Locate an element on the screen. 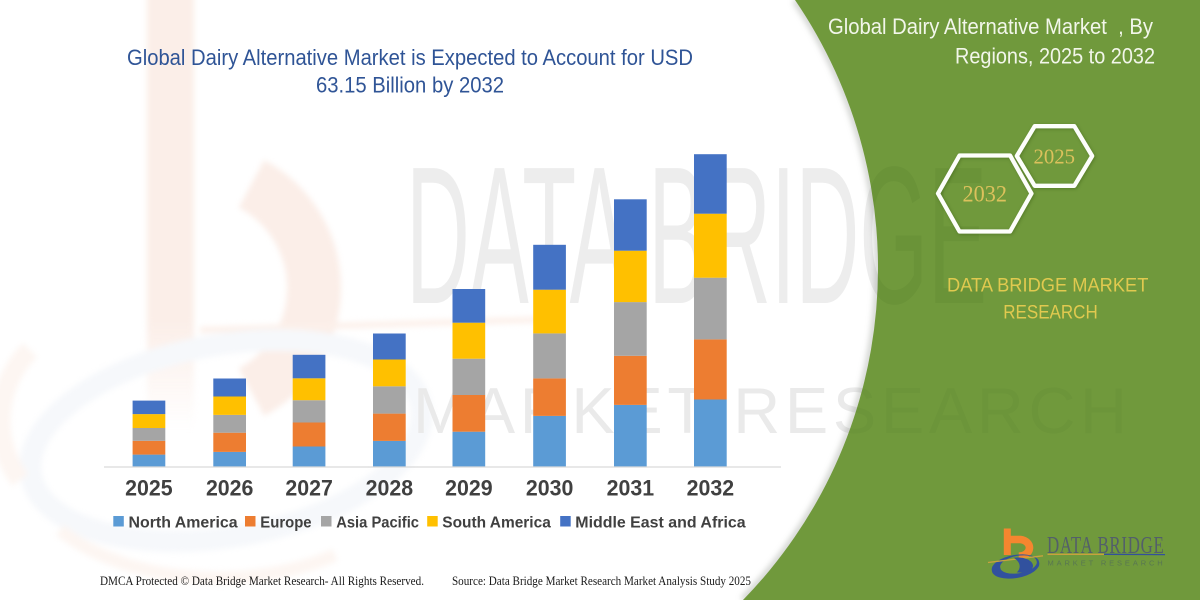  svg-text: DATA BRIDGE is located at coordinates (1106, 546).